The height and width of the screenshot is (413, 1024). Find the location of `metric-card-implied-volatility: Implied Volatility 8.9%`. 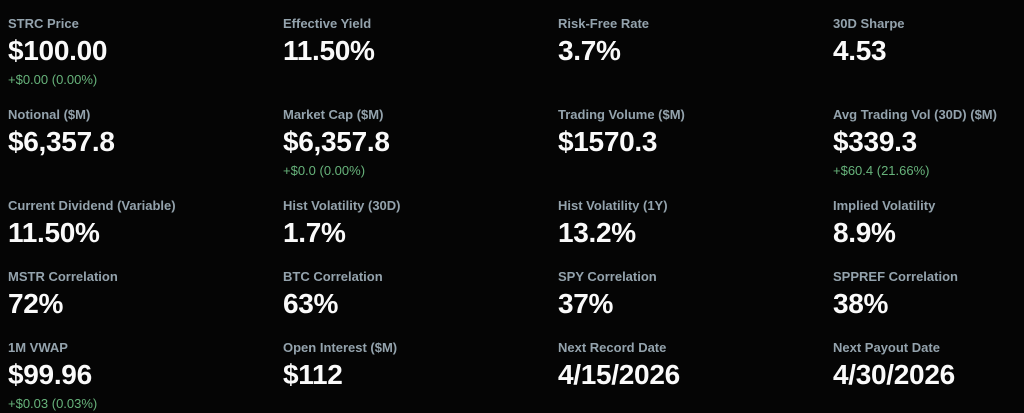

metric-card-implied-volatility: Implied Volatility 8.9% is located at coordinates (928, 224).